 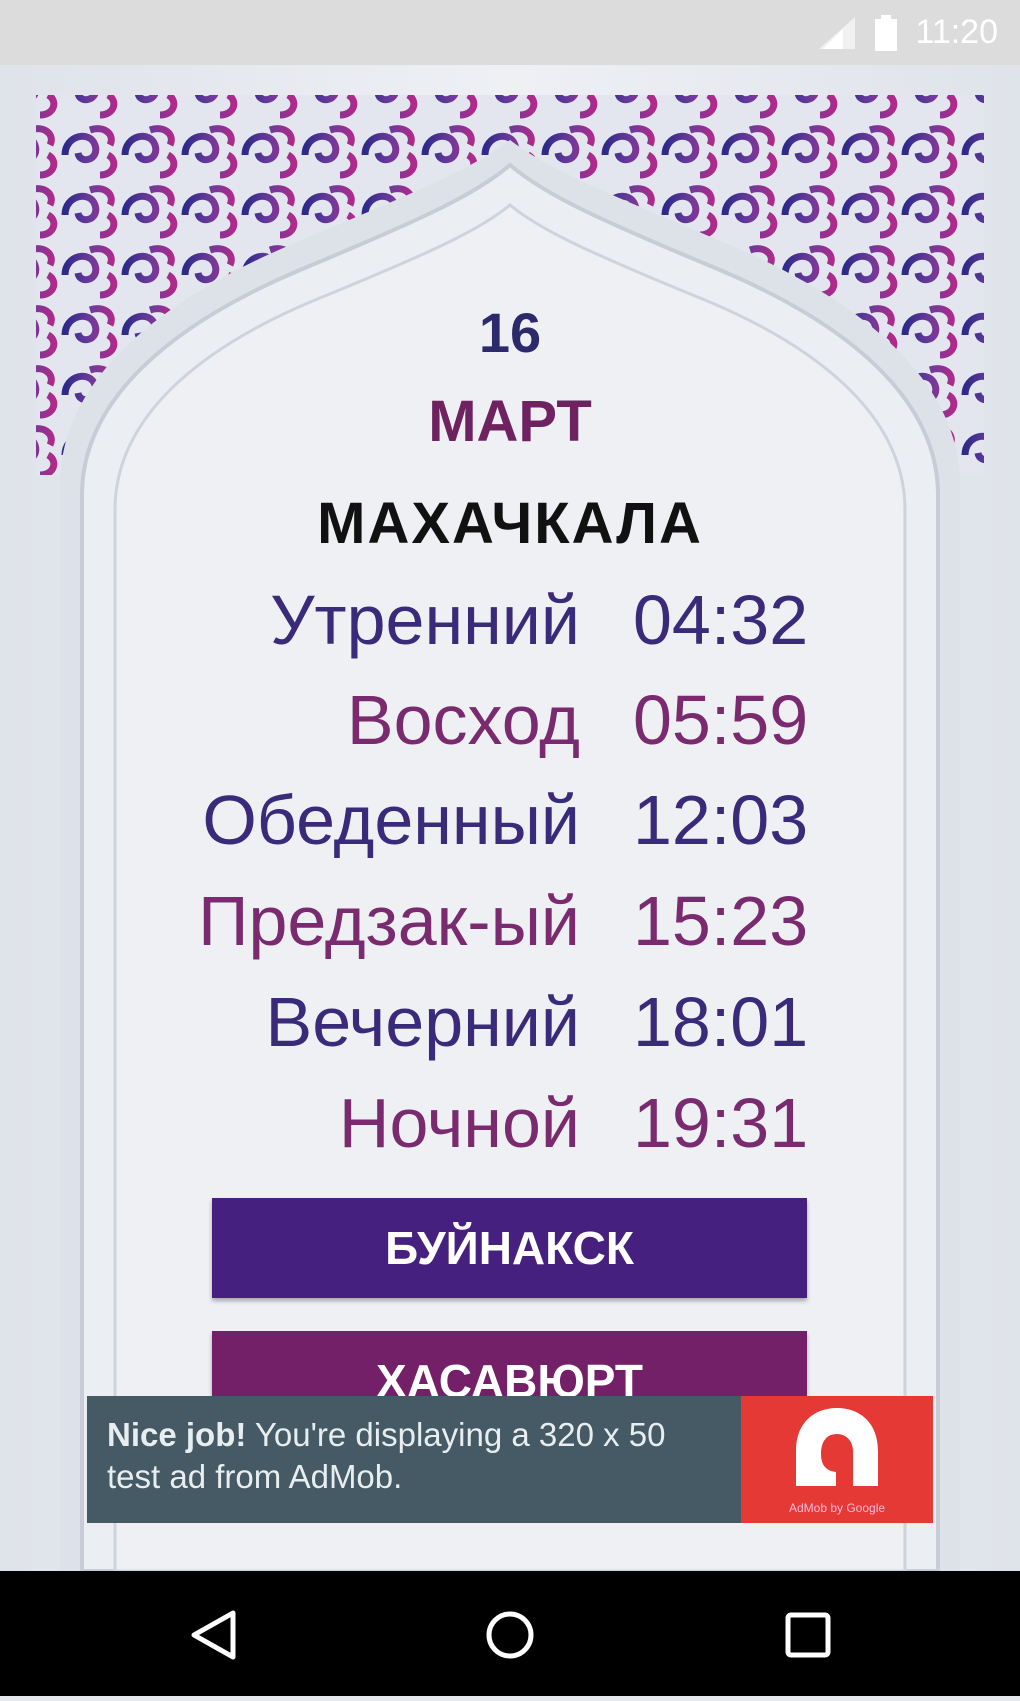 I want to click on prayer-name: Обеденный, so click(x=391, y=820).